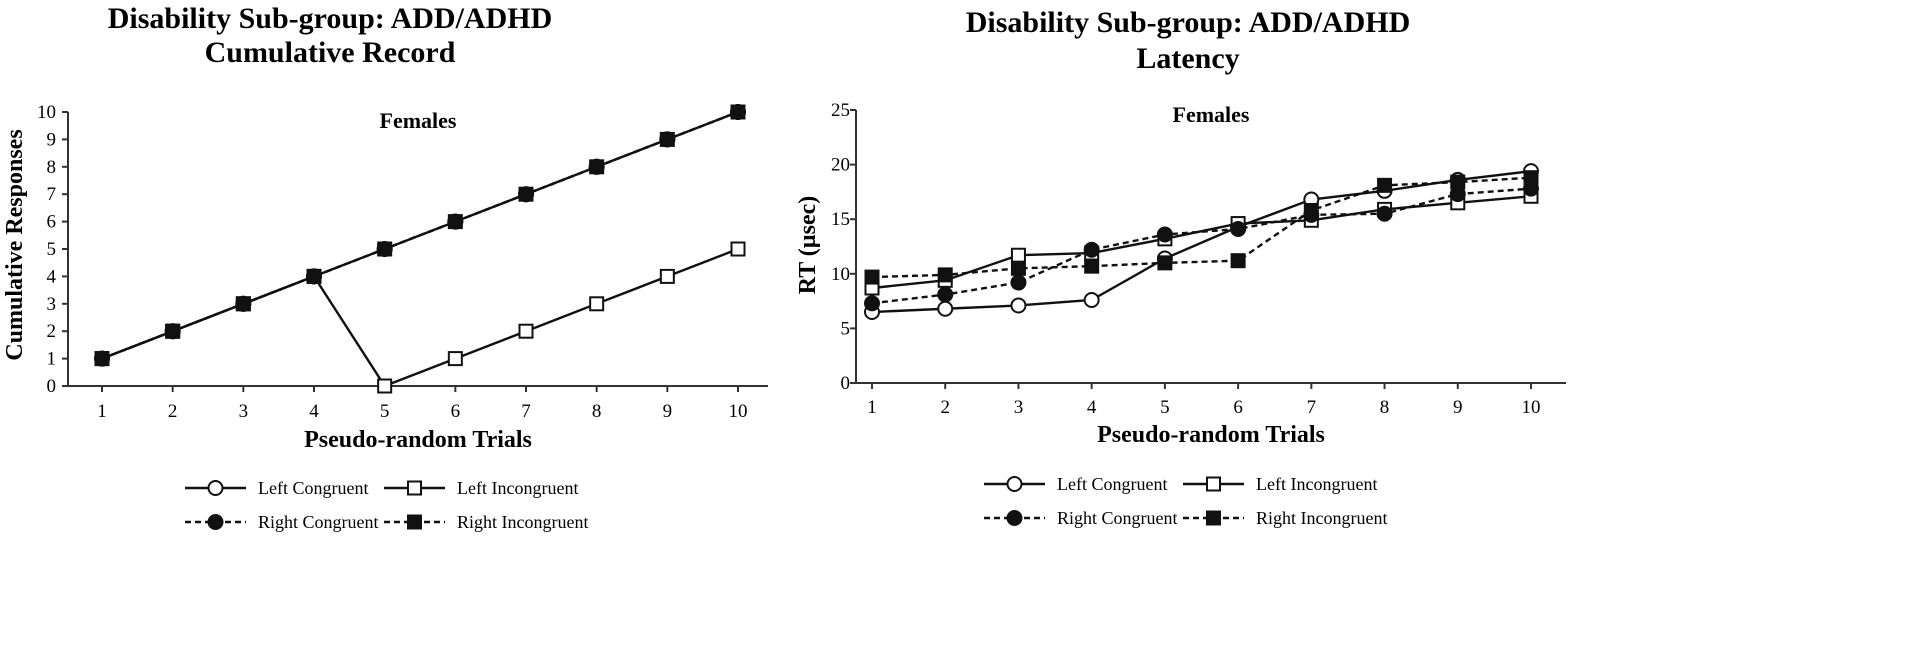 This screenshot has width=1907, height=650. Describe the element at coordinates (52, 331) in the screenshot. I see `y-tick-label: 2` at that location.